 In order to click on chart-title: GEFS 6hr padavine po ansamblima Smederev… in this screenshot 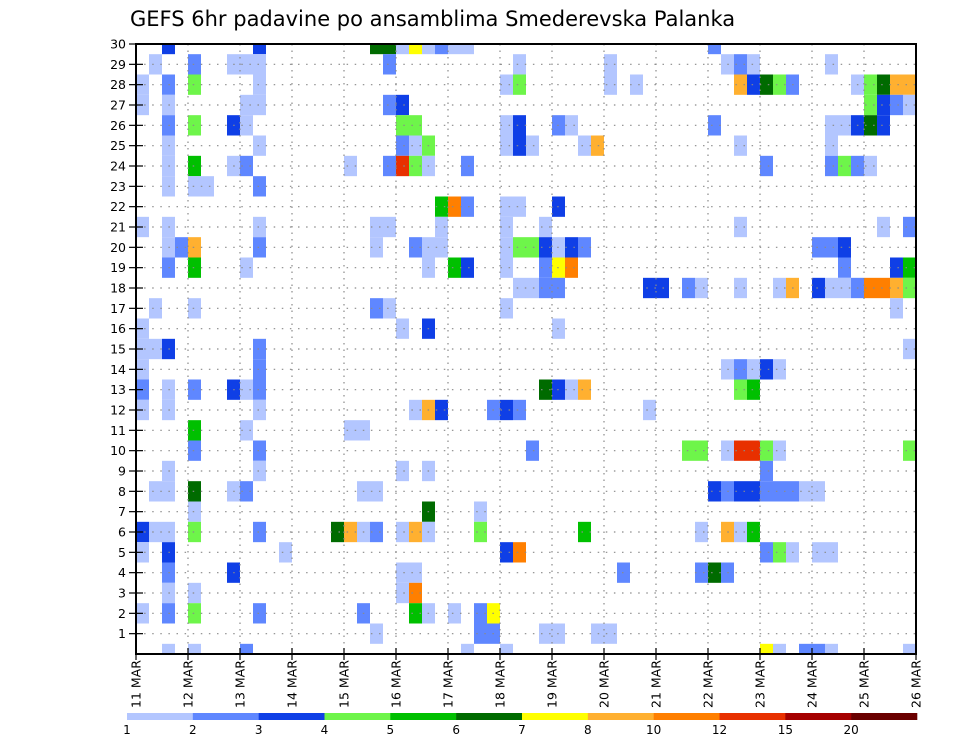, I will do `click(432, 19)`.